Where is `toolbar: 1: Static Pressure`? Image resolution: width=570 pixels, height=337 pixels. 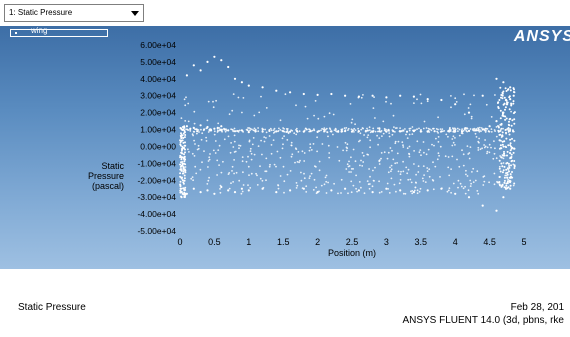 toolbar: 1: Static Pressure is located at coordinates (285, 13).